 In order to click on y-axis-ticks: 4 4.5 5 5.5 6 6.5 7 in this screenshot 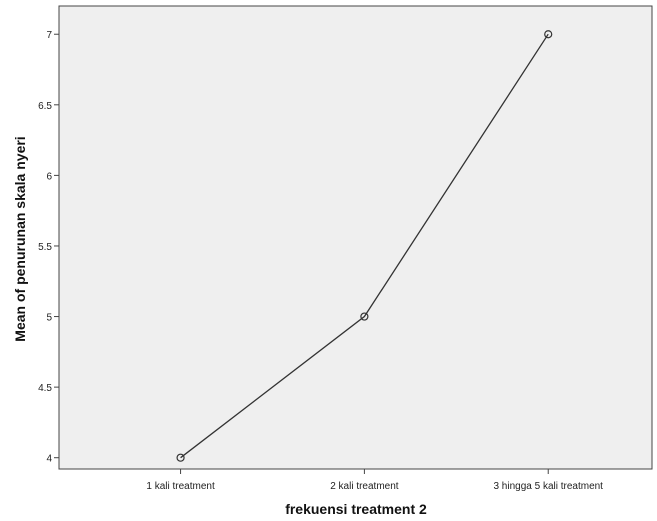, I will do `click(48, 247)`.